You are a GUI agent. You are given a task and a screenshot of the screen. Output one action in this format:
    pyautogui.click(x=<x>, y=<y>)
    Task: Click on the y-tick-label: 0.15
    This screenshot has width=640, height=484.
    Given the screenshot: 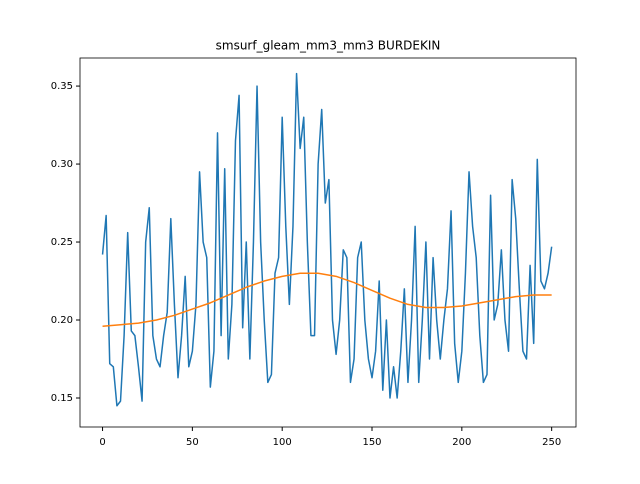 What is the action you would take?
    pyautogui.click(x=62, y=398)
    